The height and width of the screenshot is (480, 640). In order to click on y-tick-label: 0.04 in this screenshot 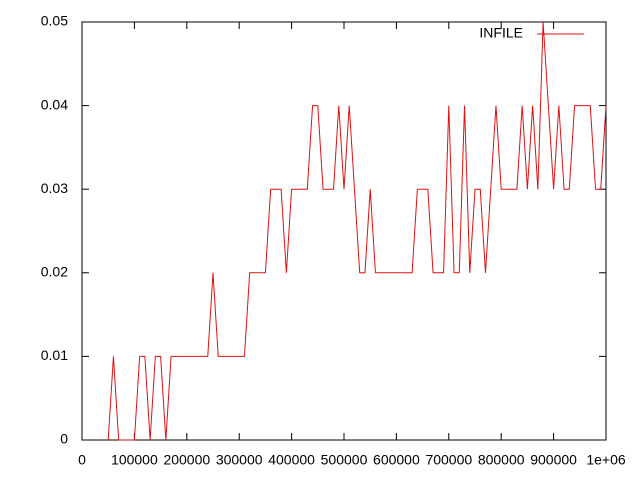, I will do `click(54, 104)`.